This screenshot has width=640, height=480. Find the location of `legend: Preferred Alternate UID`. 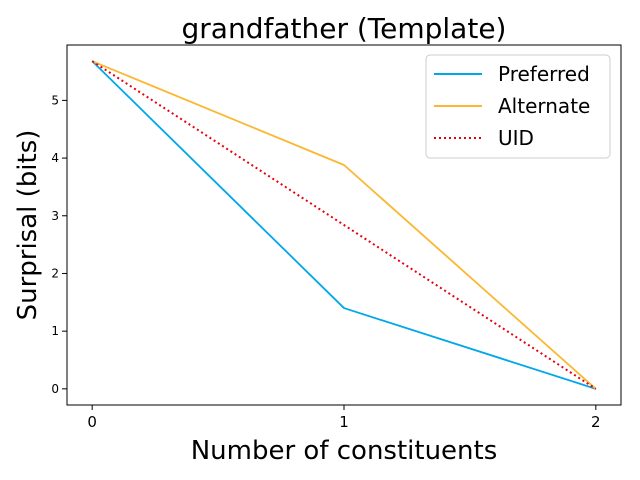

legend: Preferred Alternate UID is located at coordinates (518, 106).